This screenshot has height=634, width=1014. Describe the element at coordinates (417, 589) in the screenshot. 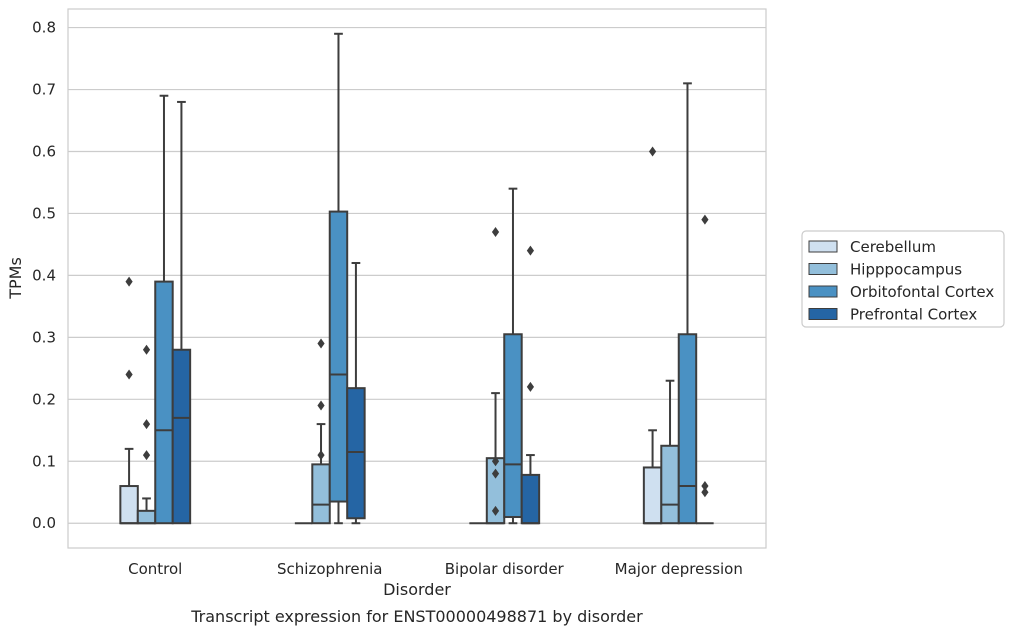

I see `x-axis-title: Disorder` at that location.